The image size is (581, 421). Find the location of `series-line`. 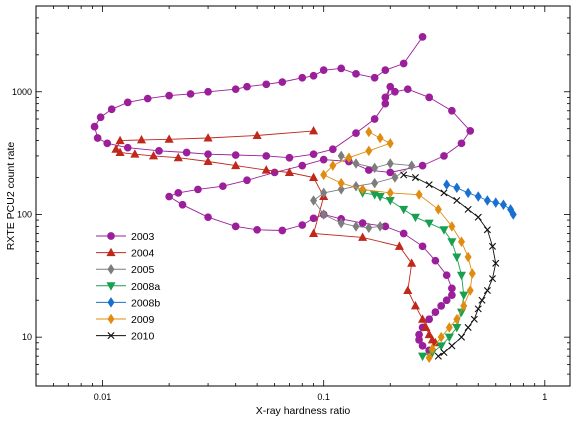

series-line is located at coordinates (362, 192).